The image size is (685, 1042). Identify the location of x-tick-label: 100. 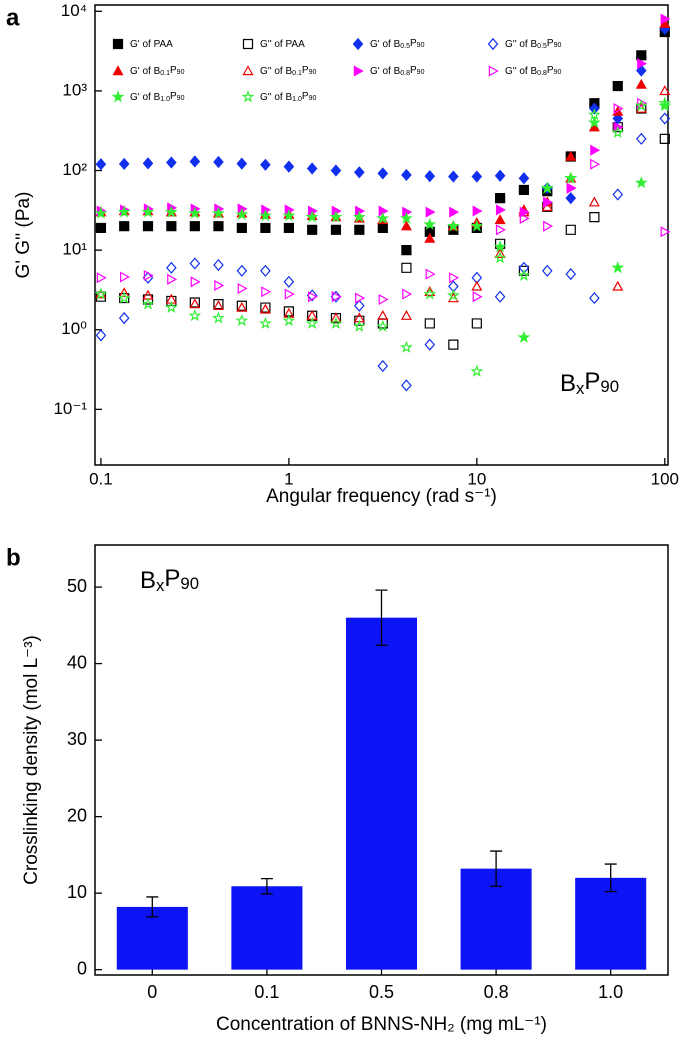
(665, 478).